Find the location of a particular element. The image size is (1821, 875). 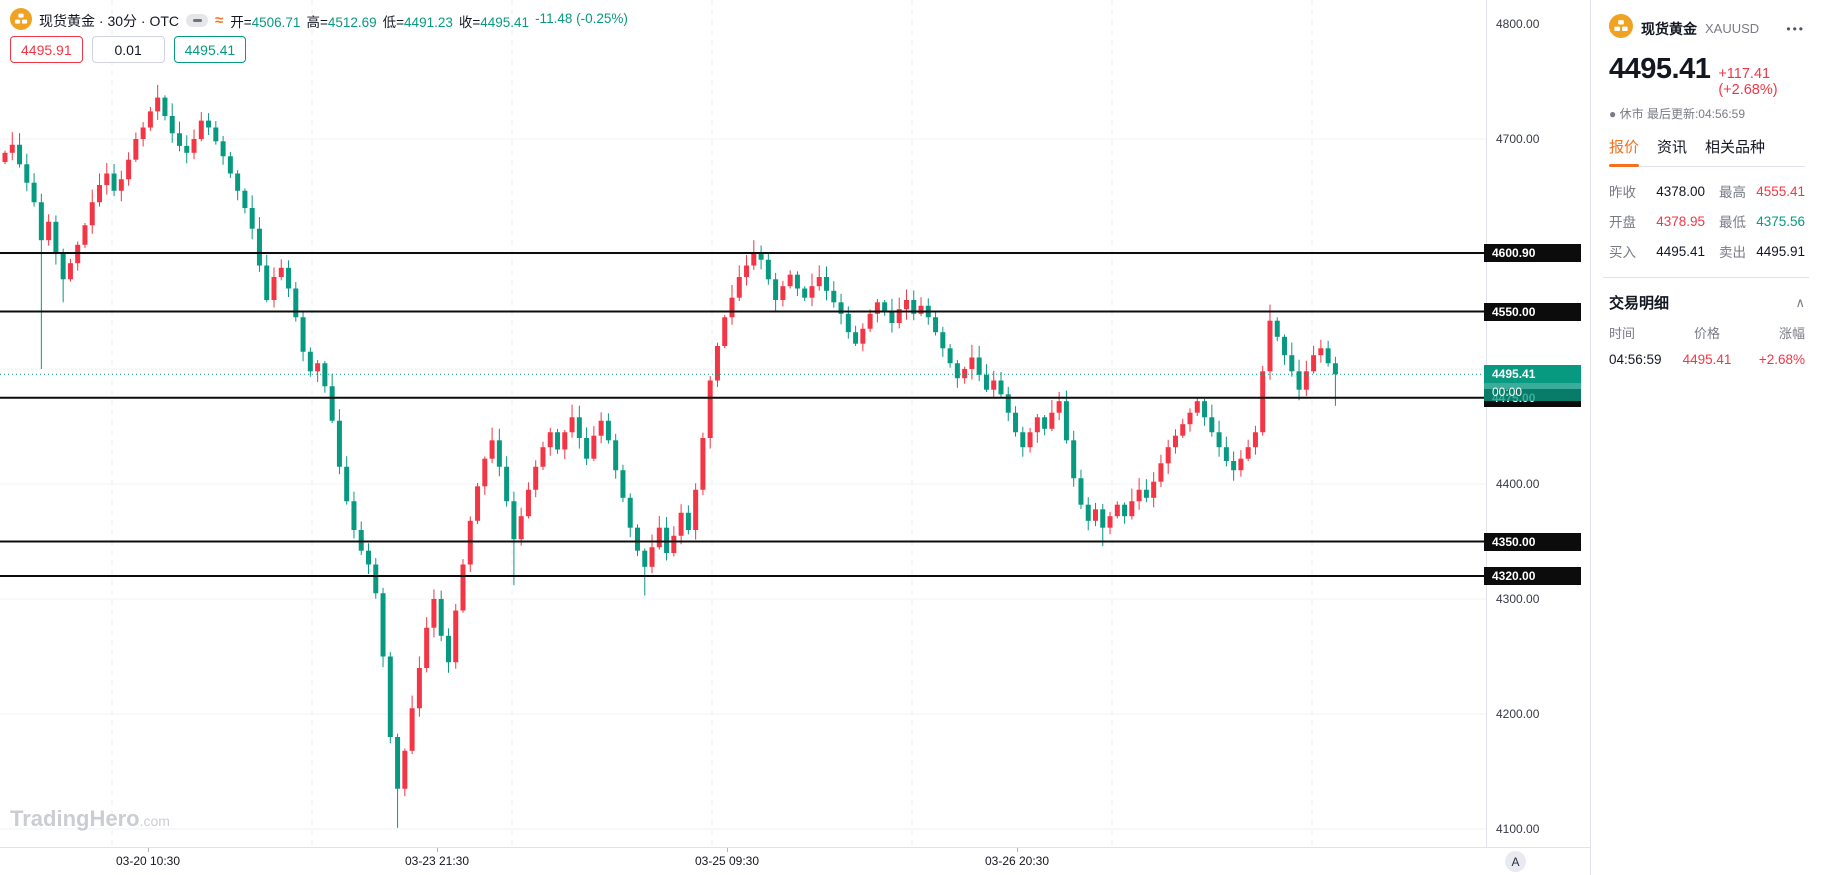

trade-change: +2.68% is located at coordinates (1781, 359).